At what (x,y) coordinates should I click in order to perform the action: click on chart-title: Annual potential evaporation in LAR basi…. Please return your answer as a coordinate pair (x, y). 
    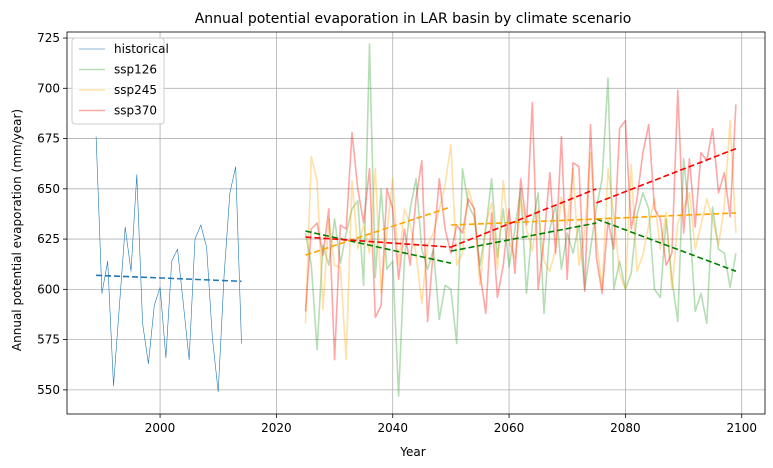
    Looking at the image, I should click on (413, 19).